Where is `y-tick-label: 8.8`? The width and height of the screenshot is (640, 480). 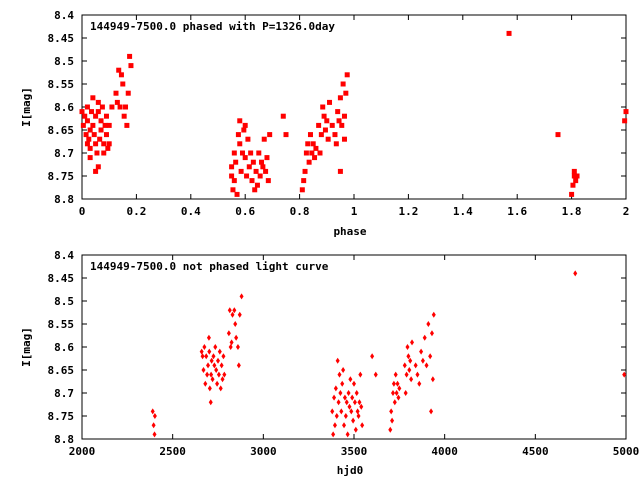 y-tick-label: 8.8 is located at coordinates (64, 439).